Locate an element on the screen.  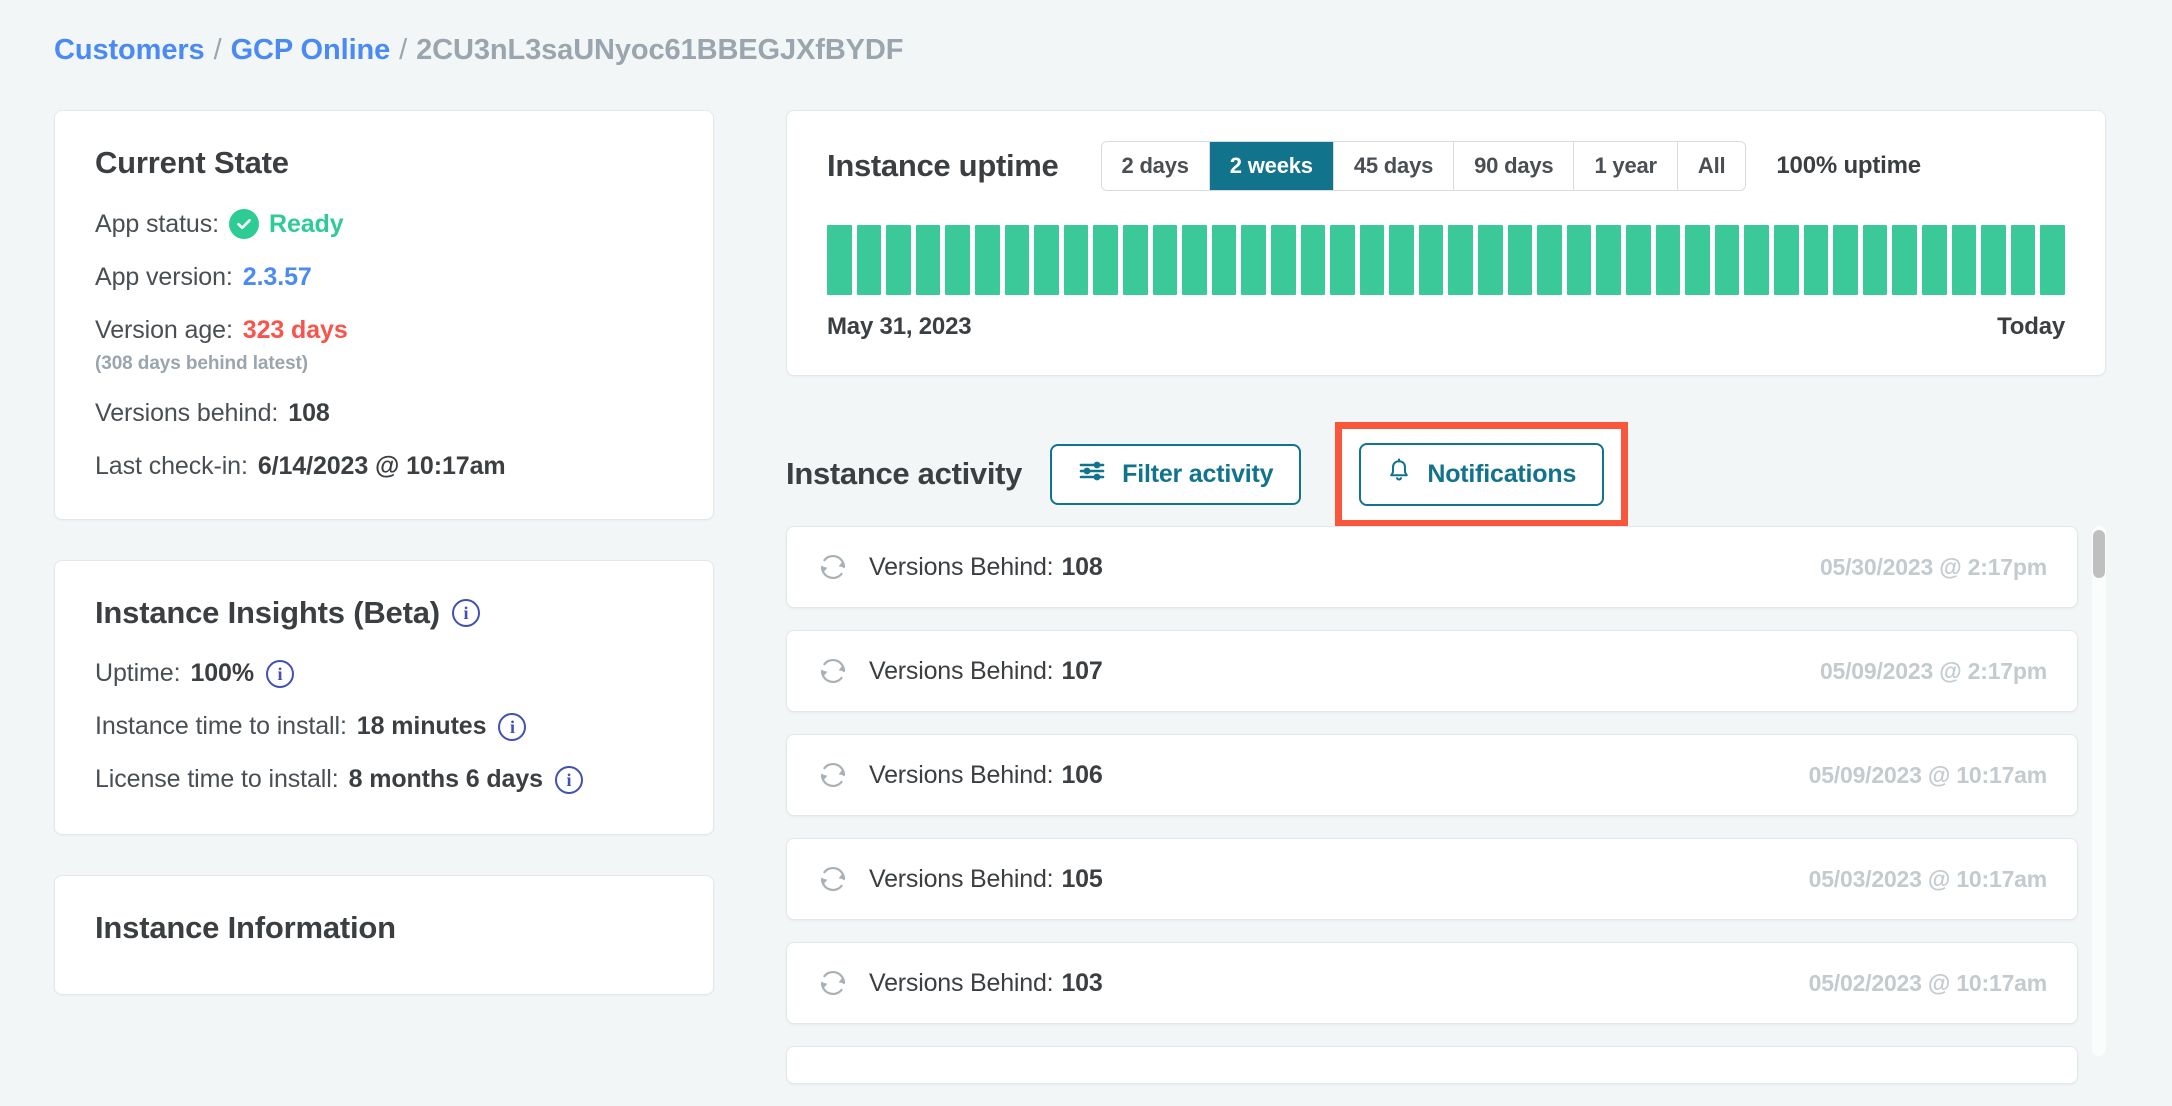
range-button-1-year: 1 year is located at coordinates (1626, 166).